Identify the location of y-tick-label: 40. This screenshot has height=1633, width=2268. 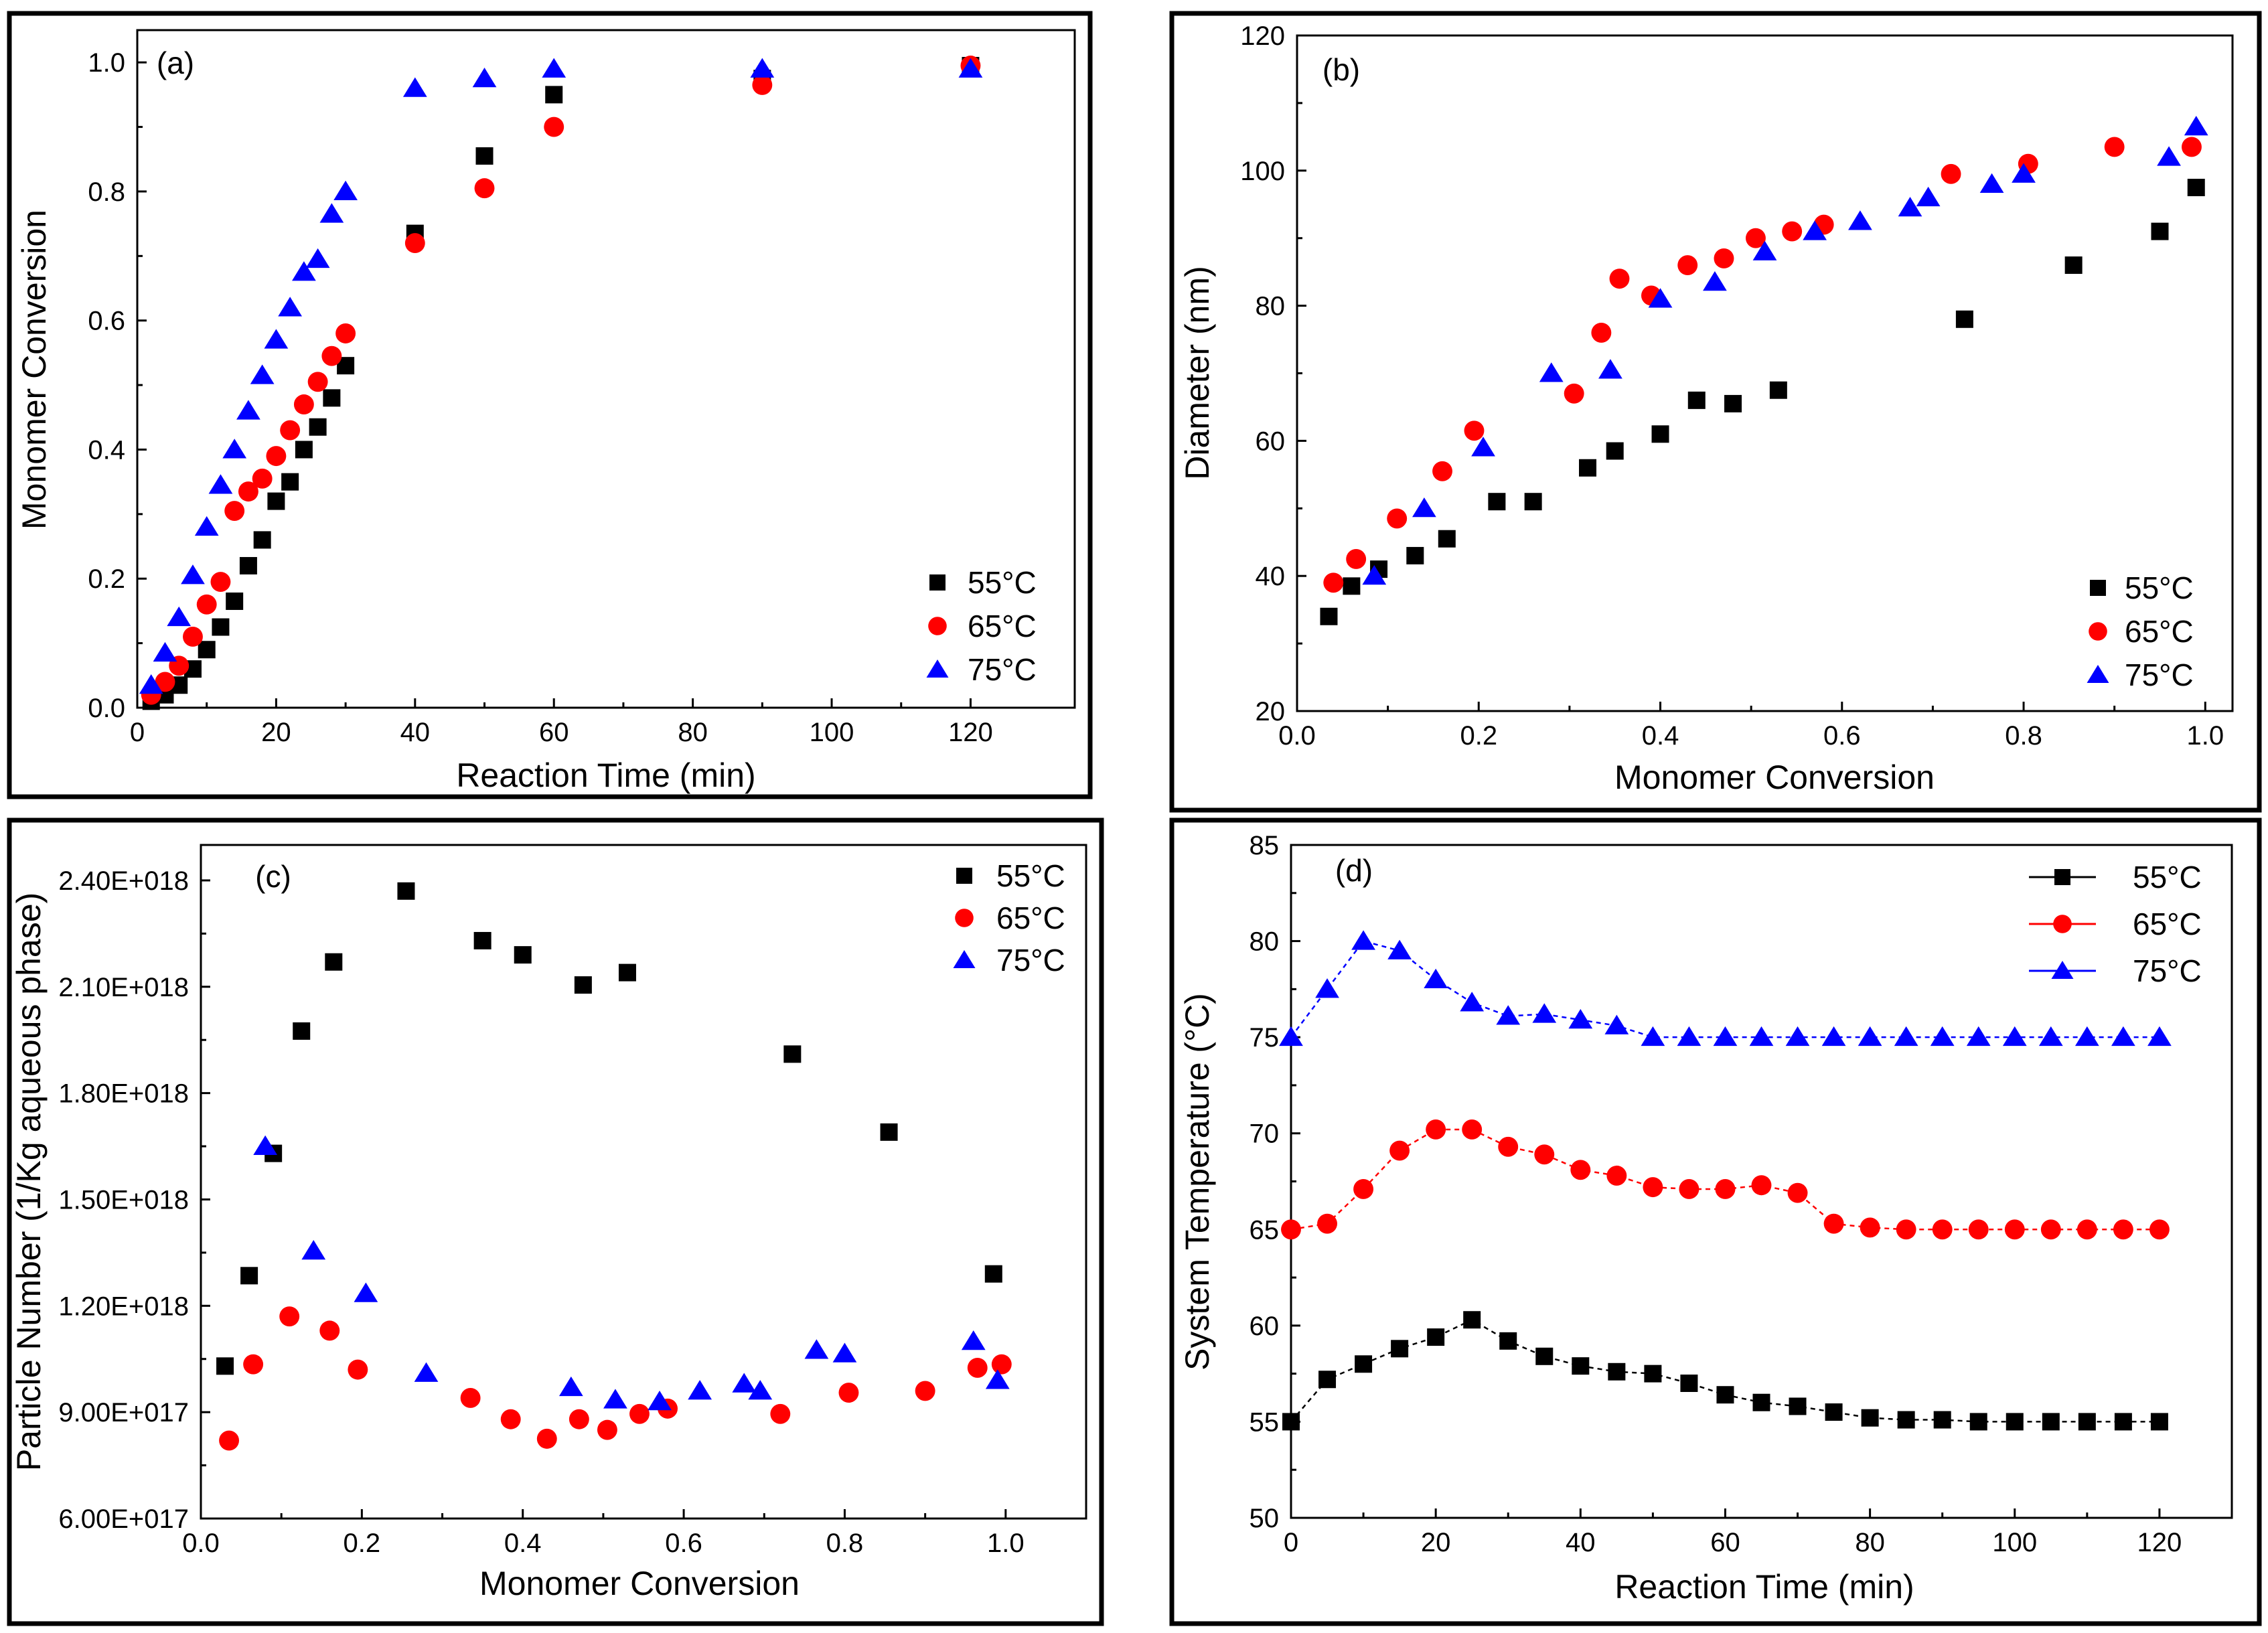
(1271, 576).